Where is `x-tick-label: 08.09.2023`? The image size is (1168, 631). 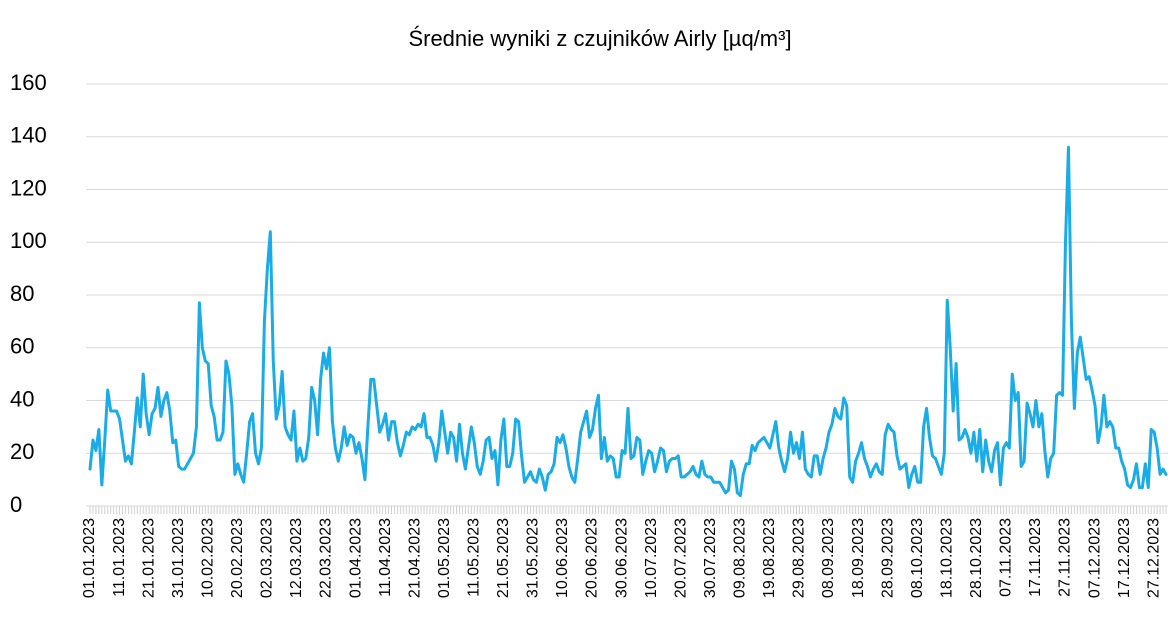 x-tick-label: 08.09.2023 is located at coordinates (828, 558).